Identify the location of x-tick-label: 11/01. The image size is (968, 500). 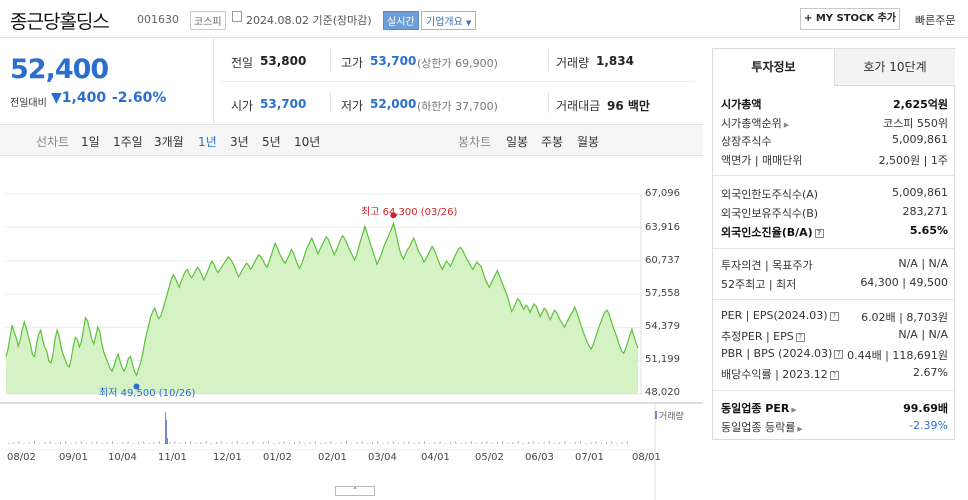
(172, 457).